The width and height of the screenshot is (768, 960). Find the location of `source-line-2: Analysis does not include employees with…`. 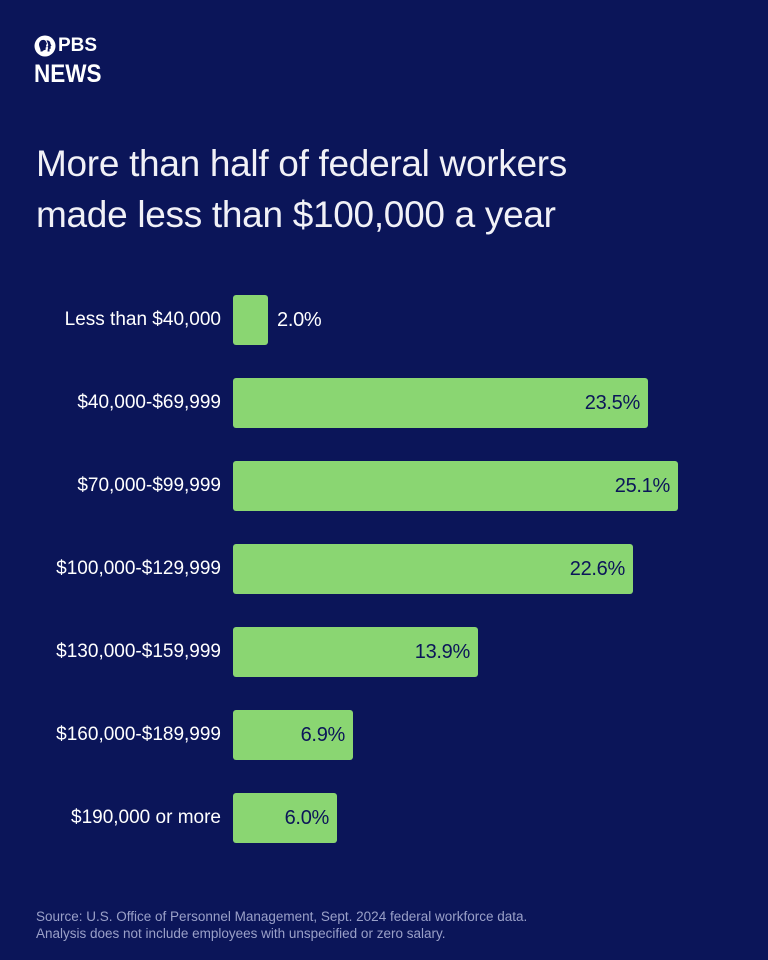

source-line-2: Analysis does not include employees with… is located at coordinates (241, 933).